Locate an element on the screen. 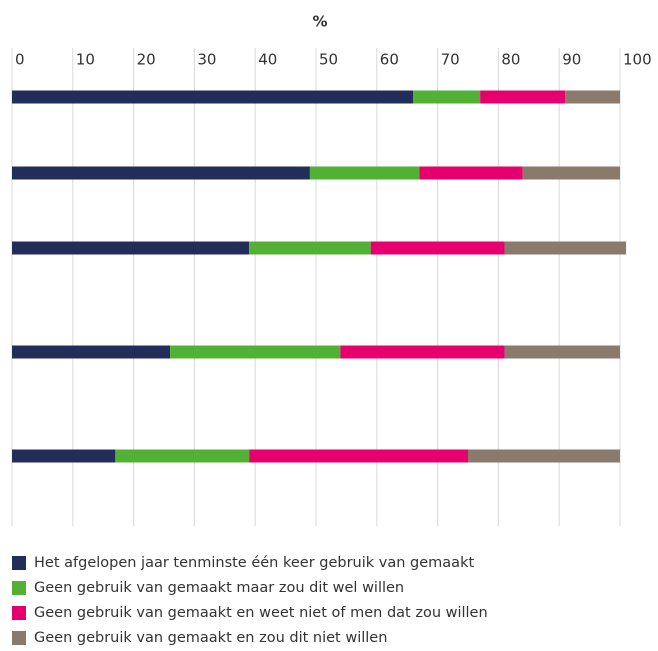  x-tick-label: 20 is located at coordinates (146, 60).